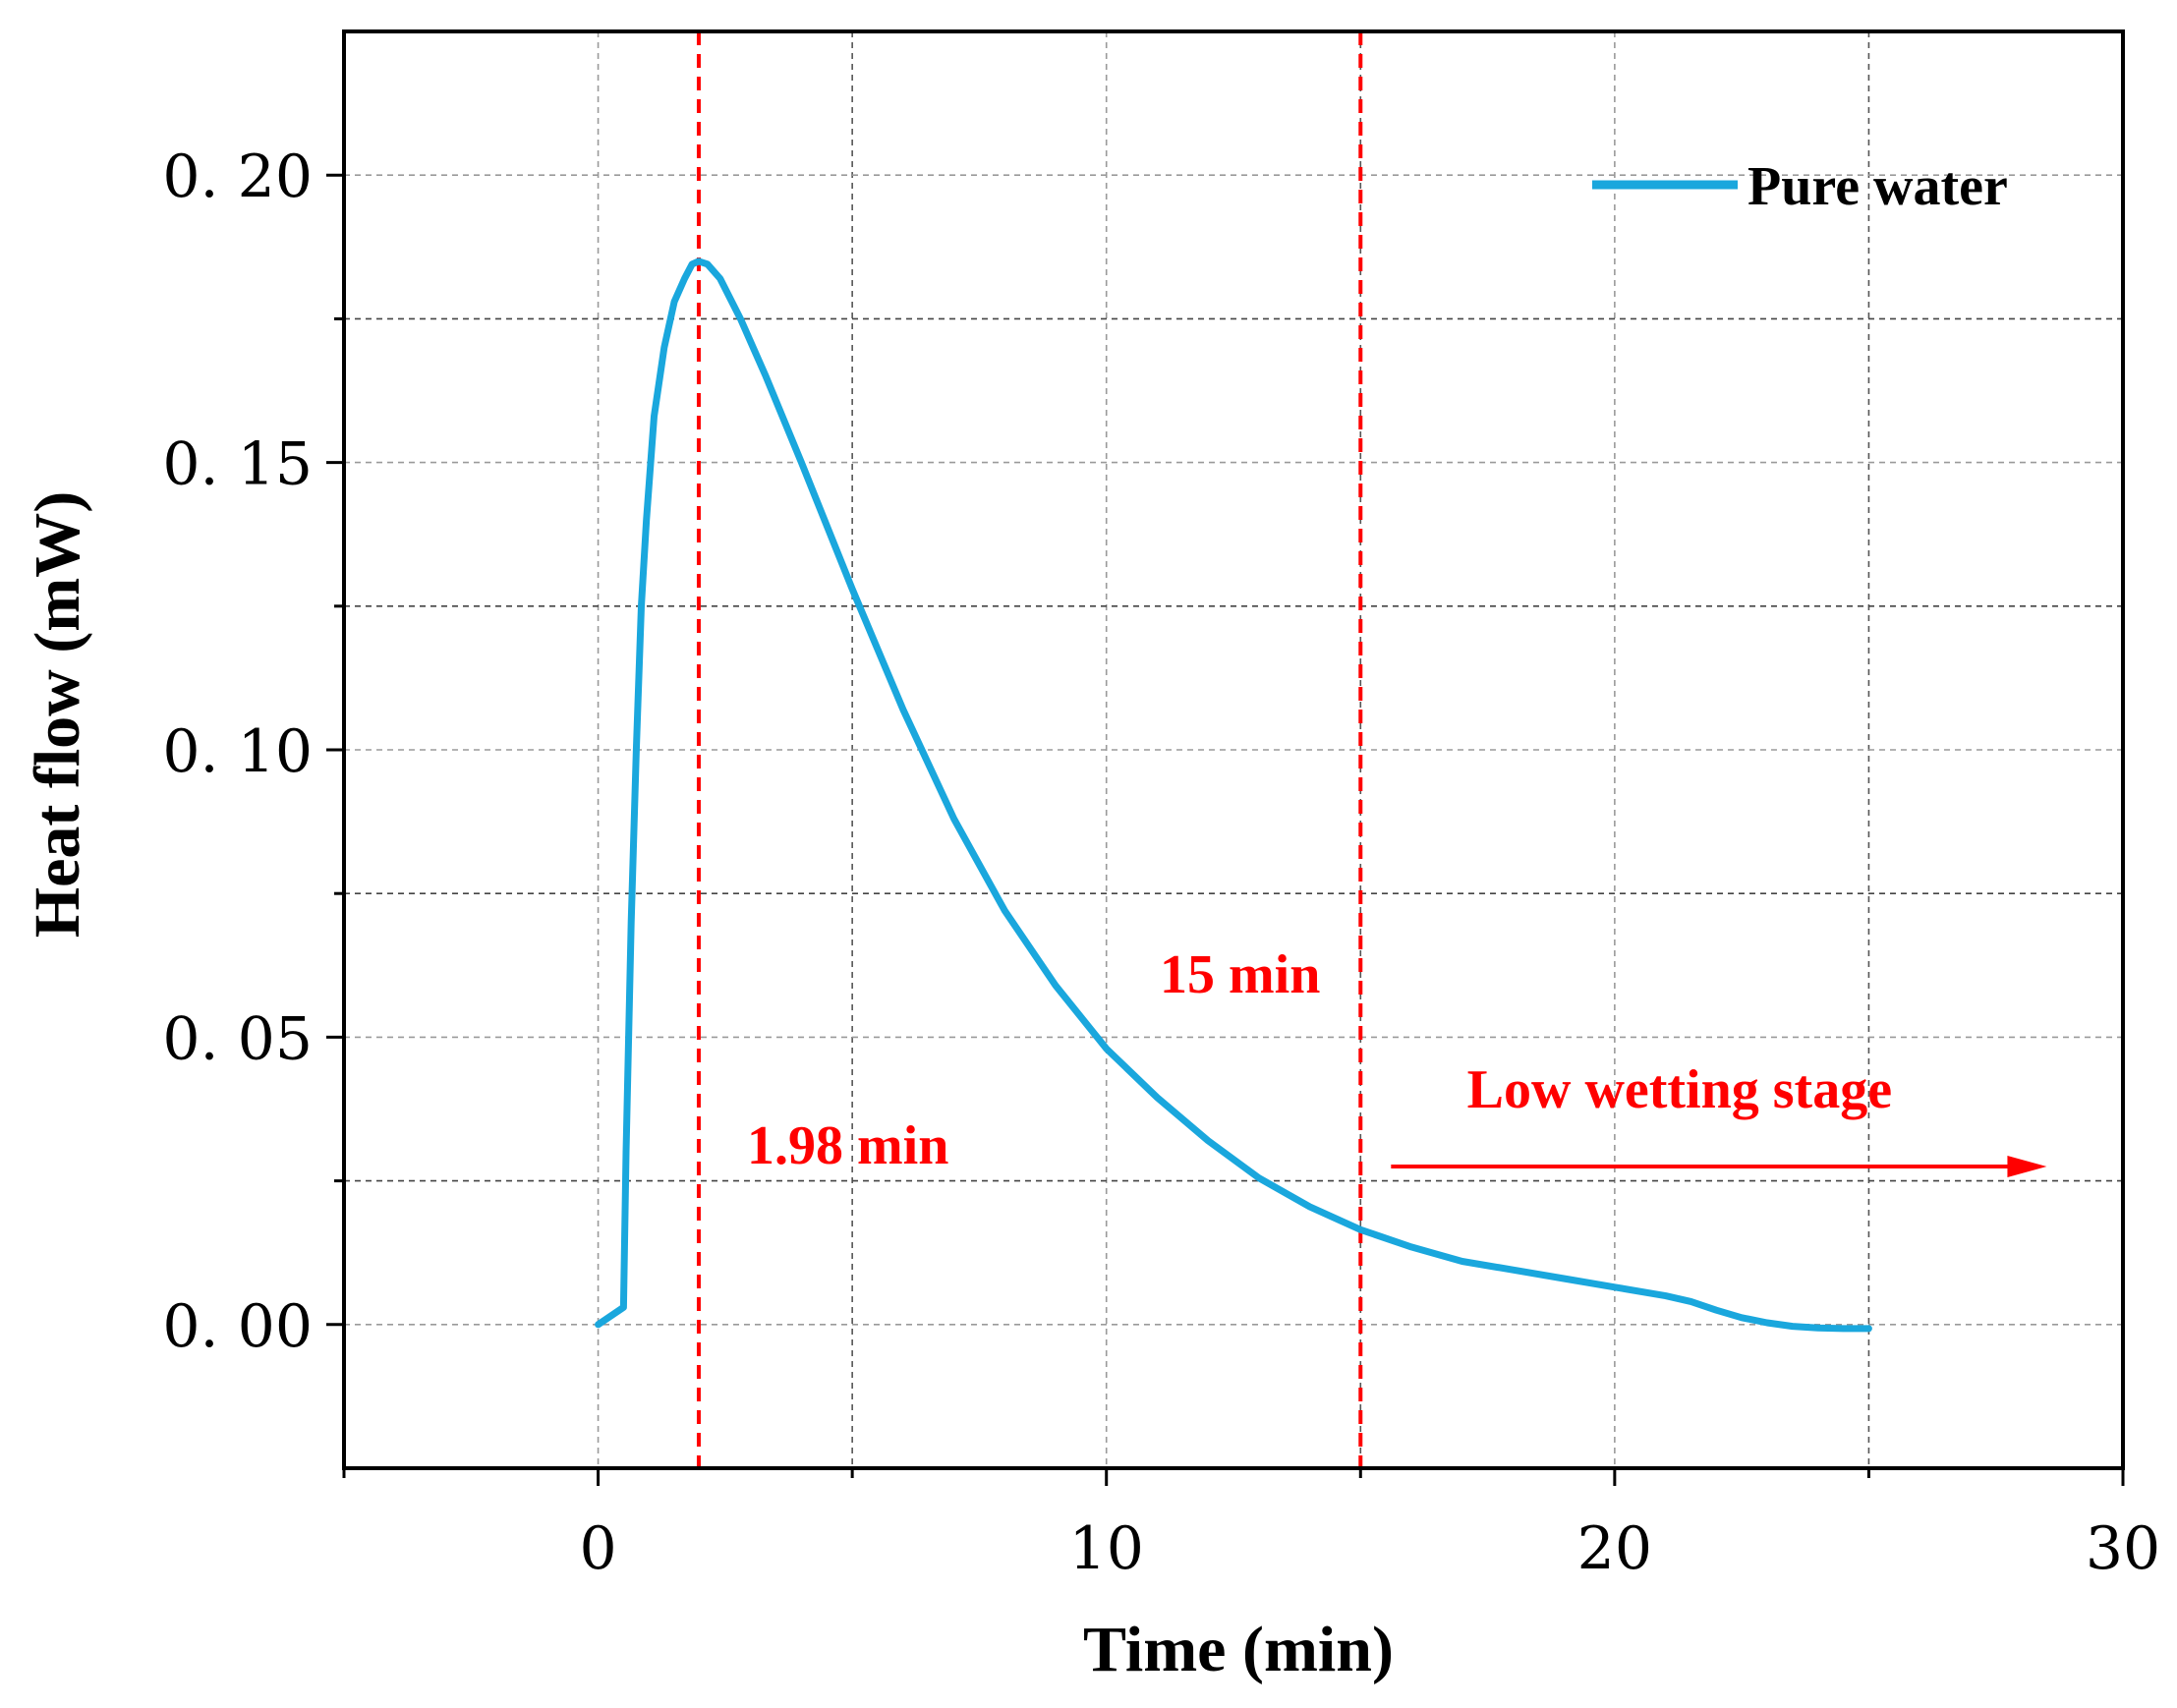  Describe the element at coordinates (1239, 1649) in the screenshot. I see `x-axis-label: Time (min)` at that location.